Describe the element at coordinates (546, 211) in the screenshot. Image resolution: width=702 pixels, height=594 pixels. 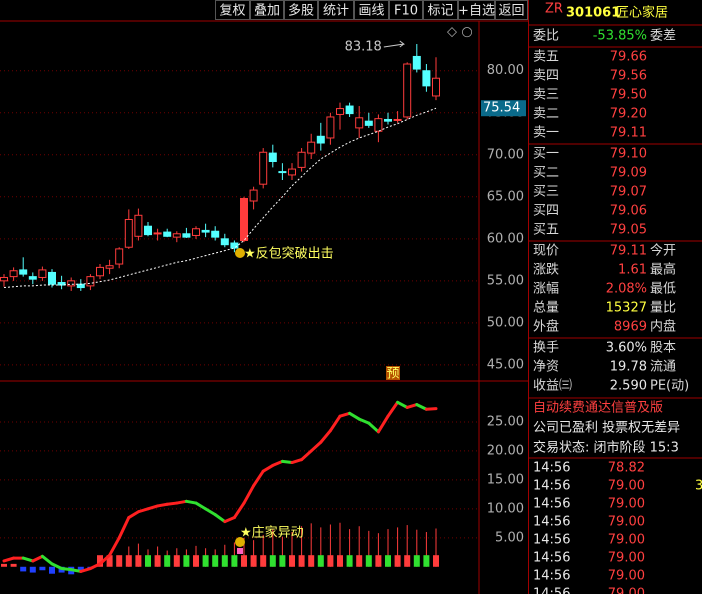
I see `buy-label: 买四` at that location.